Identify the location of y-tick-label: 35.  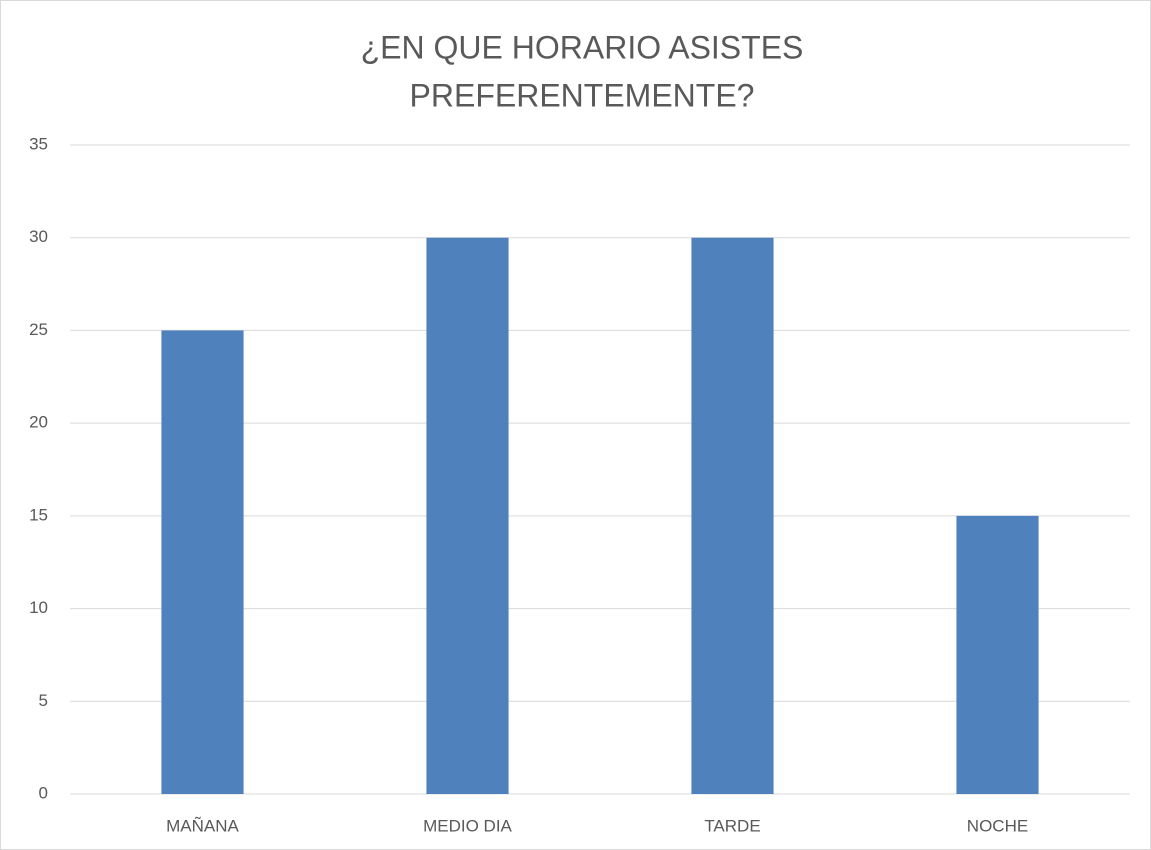
(38, 143).